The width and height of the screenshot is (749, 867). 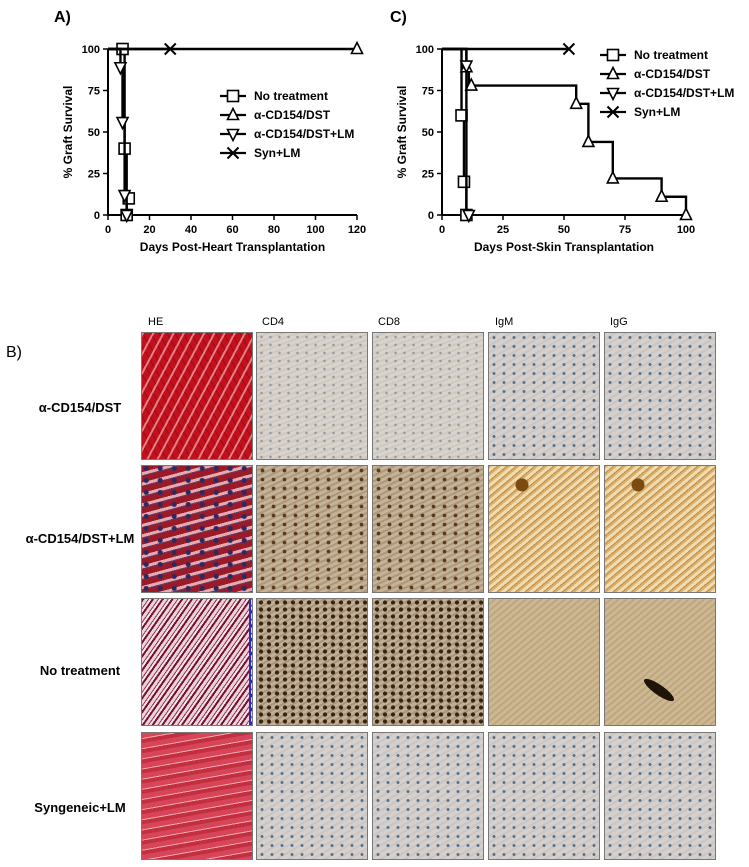 What do you see at coordinates (625, 230) in the screenshot?
I see `x-tick-label: 75` at bounding box center [625, 230].